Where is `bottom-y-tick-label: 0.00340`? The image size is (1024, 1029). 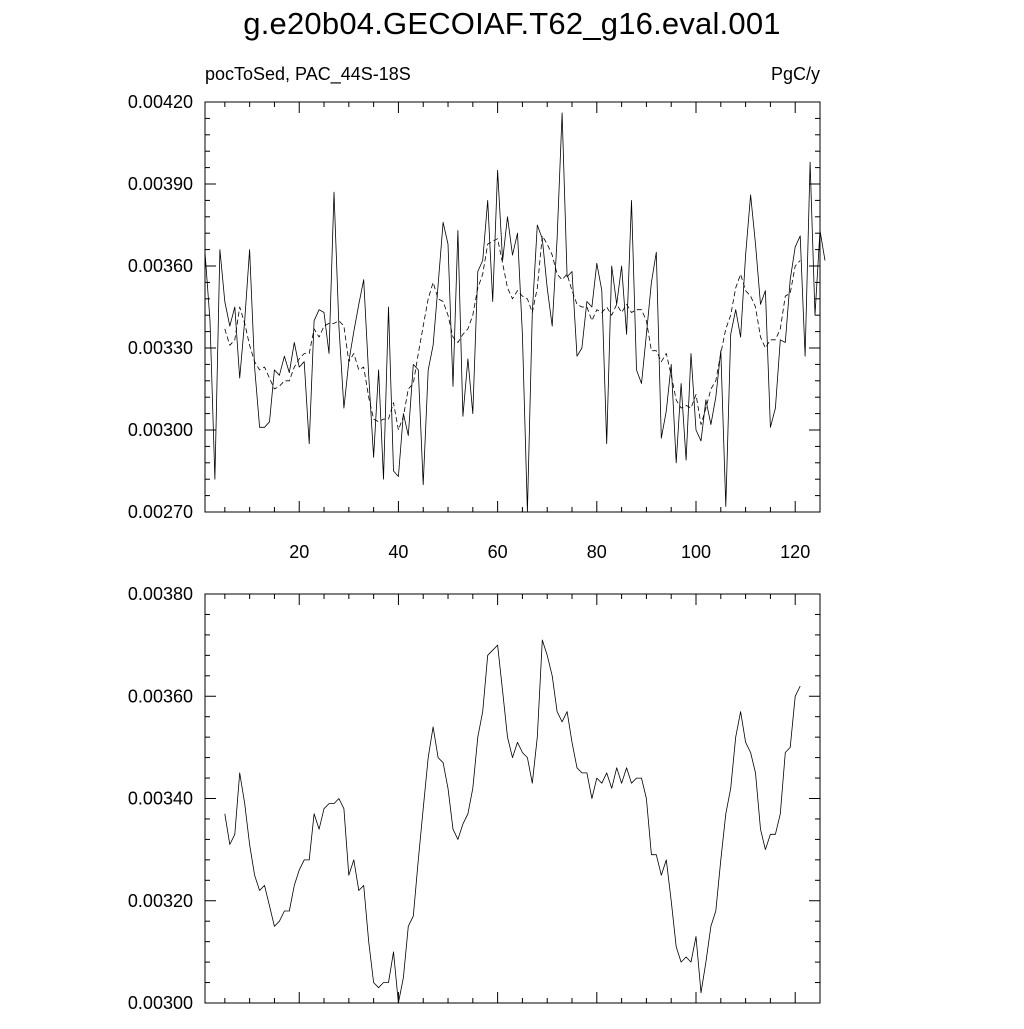
bottom-y-tick-label: 0.00340 is located at coordinates (160, 799).